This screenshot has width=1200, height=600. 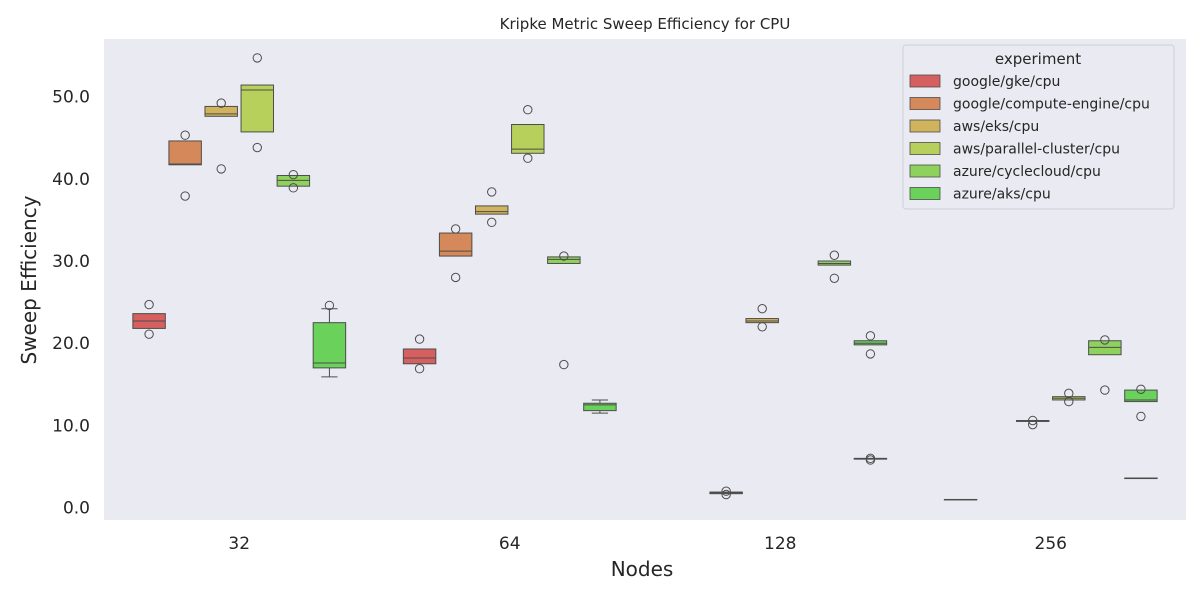 I want to click on x-axis: 32 64 128 256, so click(x=647, y=544).